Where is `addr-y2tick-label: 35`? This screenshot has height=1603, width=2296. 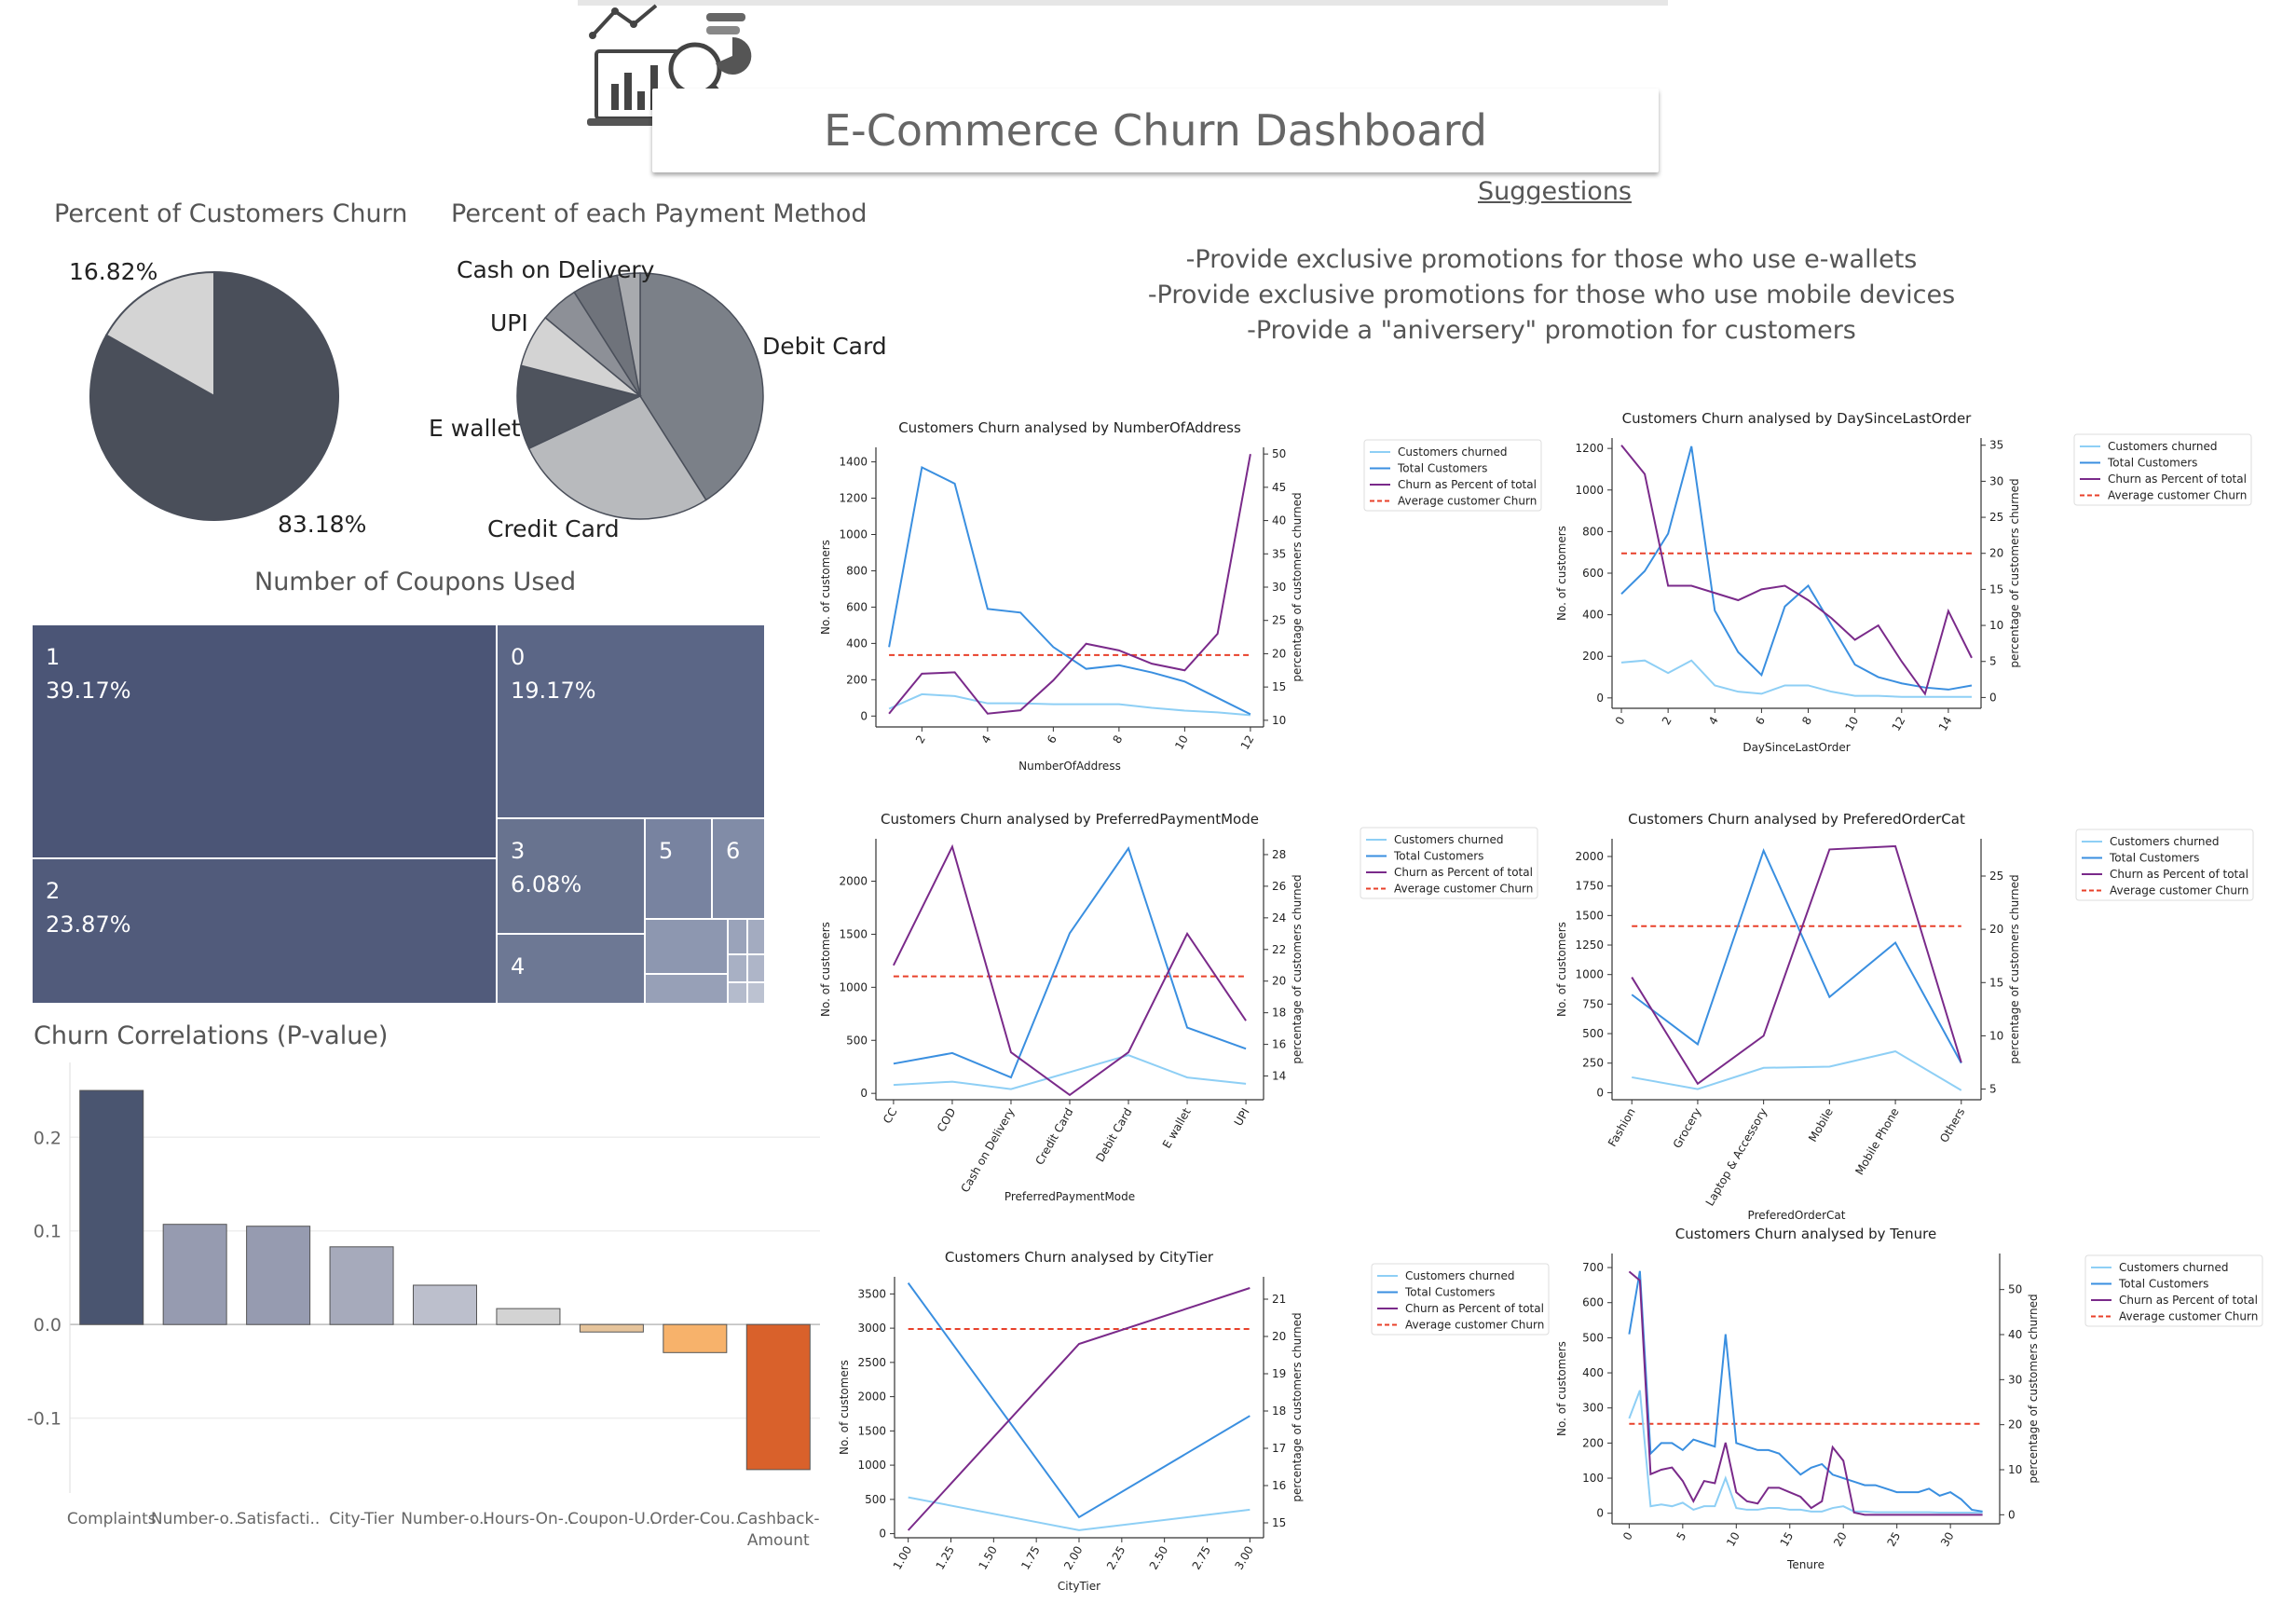 addr-y2tick-label: 35 is located at coordinates (1279, 553).